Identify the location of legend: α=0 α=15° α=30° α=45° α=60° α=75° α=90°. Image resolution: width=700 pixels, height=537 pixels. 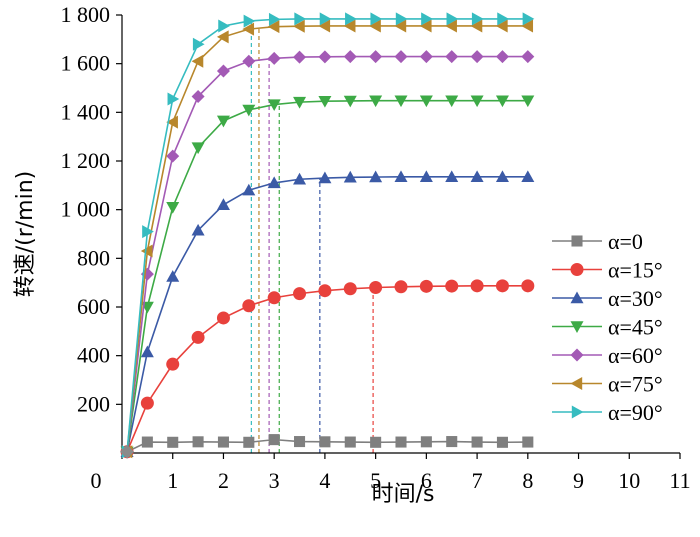
(607, 327).